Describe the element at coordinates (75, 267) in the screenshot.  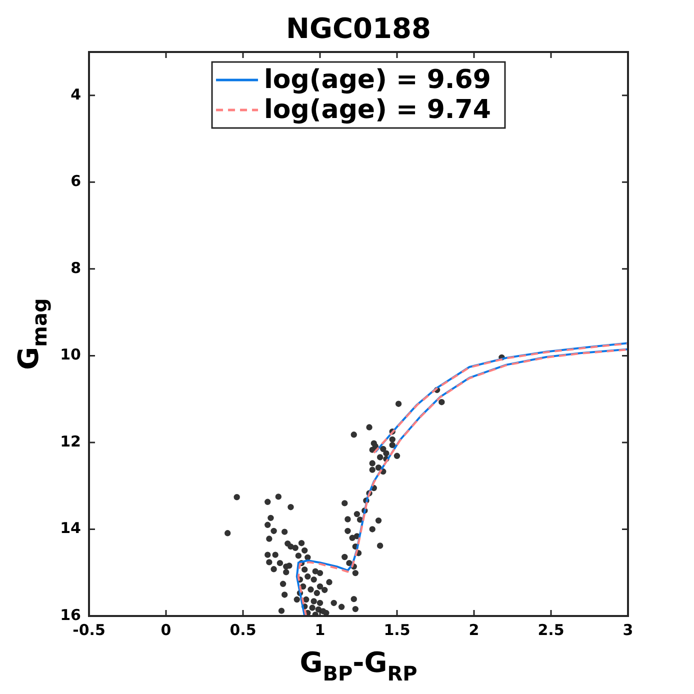
I see `y-tick-label: 8` at that location.